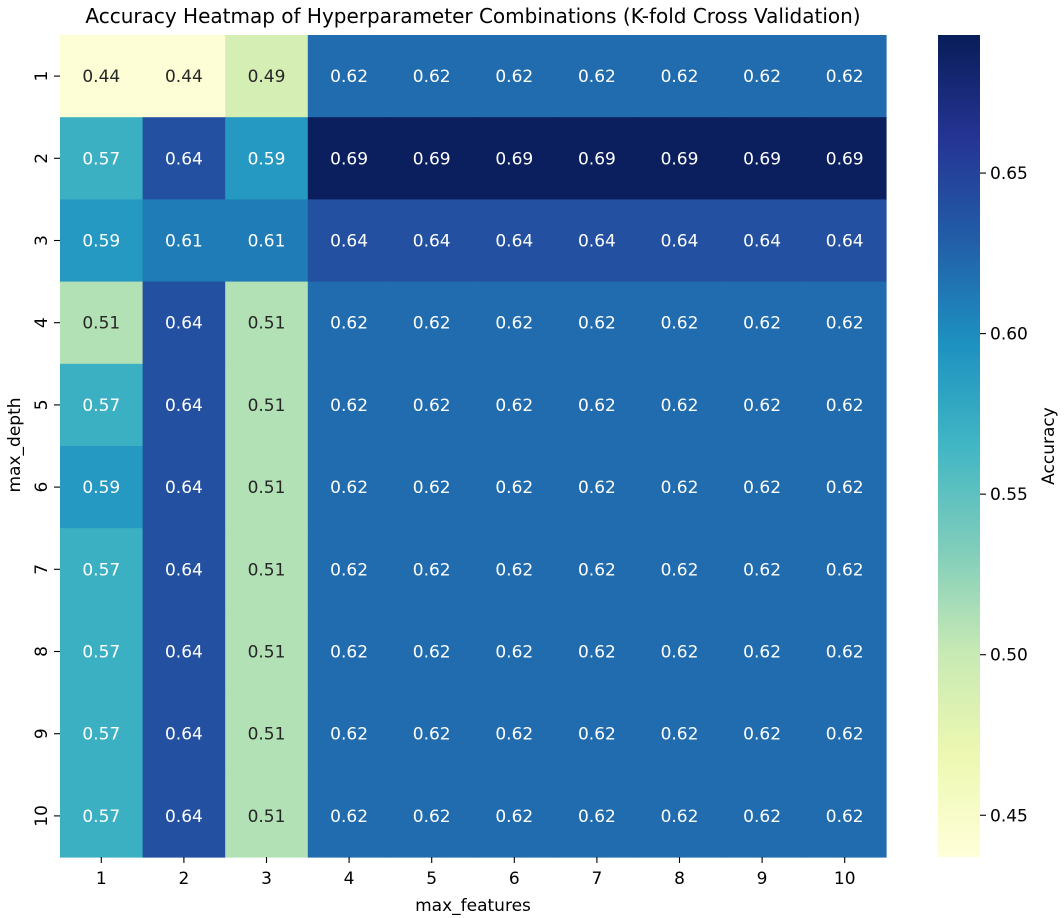 The width and height of the screenshot is (1064, 918). Describe the element at coordinates (266, 879) in the screenshot. I see `x-tick-label: 3` at that location.